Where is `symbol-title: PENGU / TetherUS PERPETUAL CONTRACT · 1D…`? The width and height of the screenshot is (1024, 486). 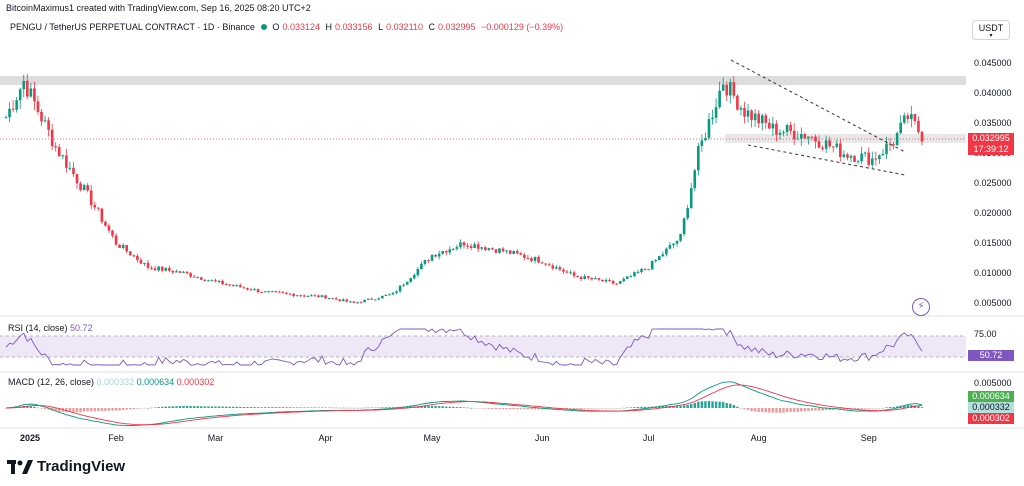
symbol-title: PENGU / TetherUS PERPETUAL CONTRACT · 1D… is located at coordinates (132, 27).